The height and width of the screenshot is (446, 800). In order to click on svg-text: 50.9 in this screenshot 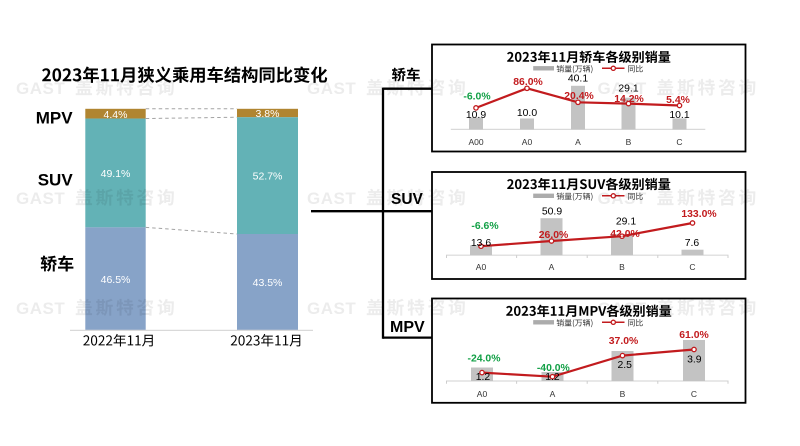, I will do `click(552, 212)`.